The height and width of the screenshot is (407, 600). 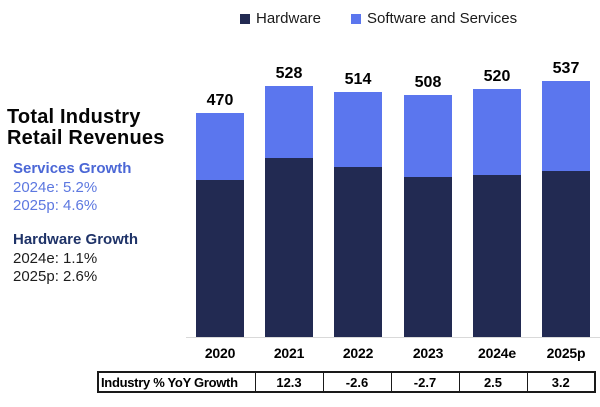 I want to click on bar-total-label-2025p: 537, so click(x=566, y=68).